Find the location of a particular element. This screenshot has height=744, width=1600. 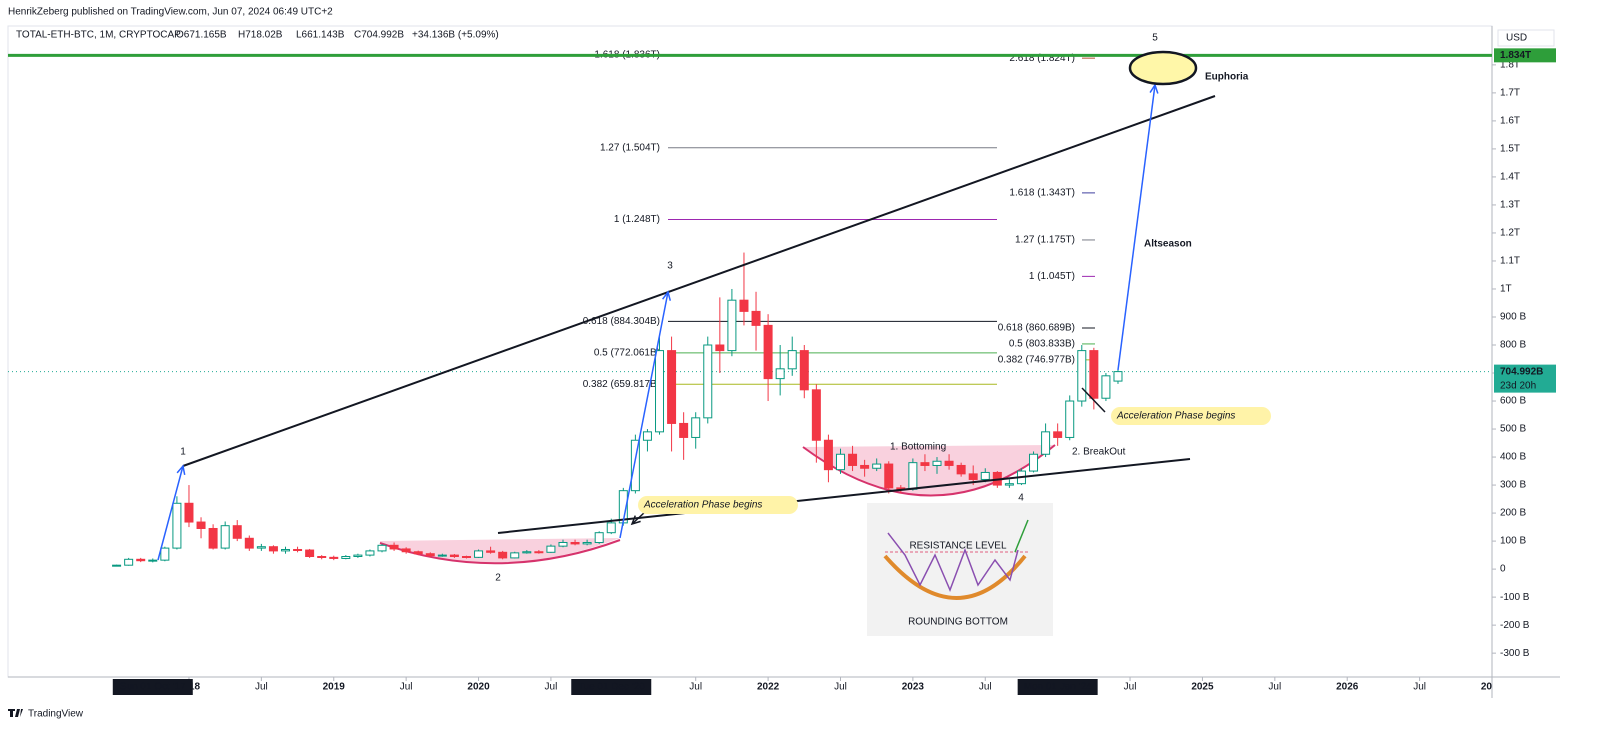

y-tick-label: 1.7T is located at coordinates (1510, 93).